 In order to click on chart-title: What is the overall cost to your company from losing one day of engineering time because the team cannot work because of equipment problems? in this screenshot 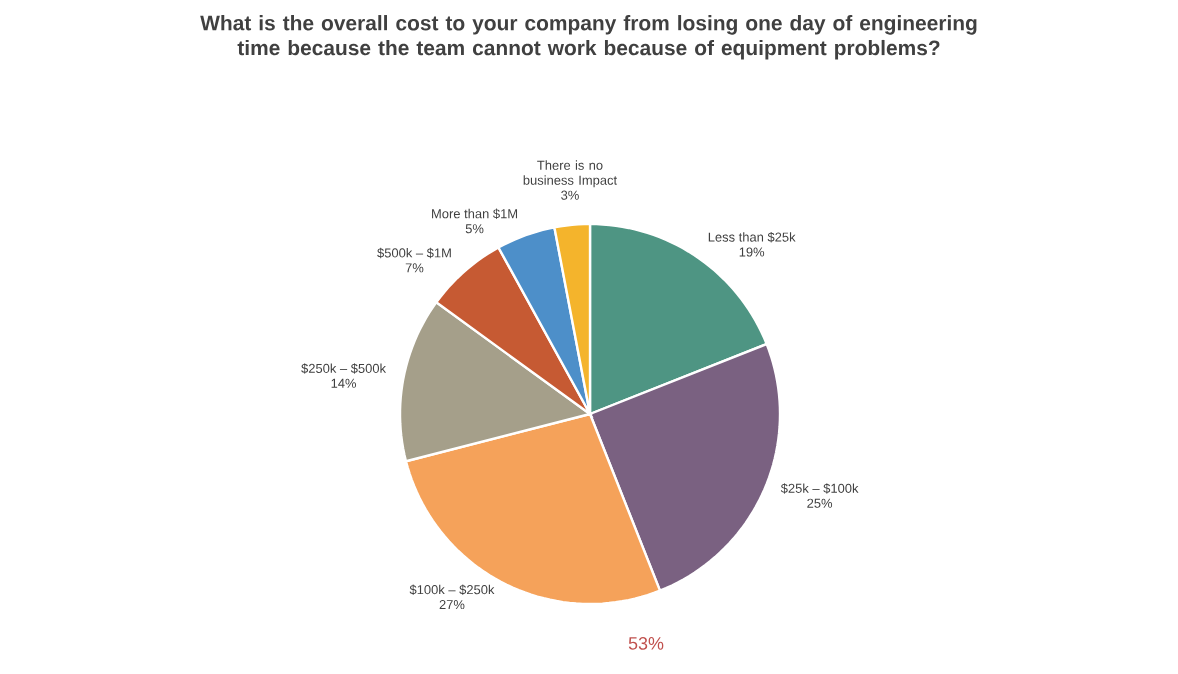, I will do `click(588, 37)`.